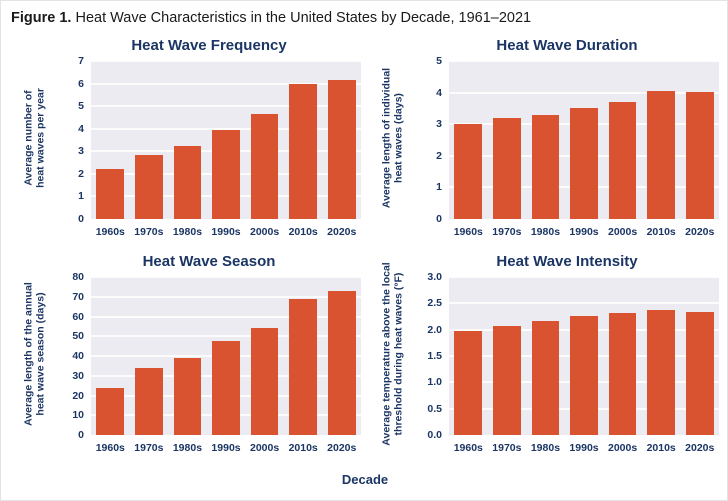 The image size is (728, 501). What do you see at coordinates (399, 354) in the screenshot?
I see `y-axis-label-line: threshold during heat waves (°F)` at bounding box center [399, 354].